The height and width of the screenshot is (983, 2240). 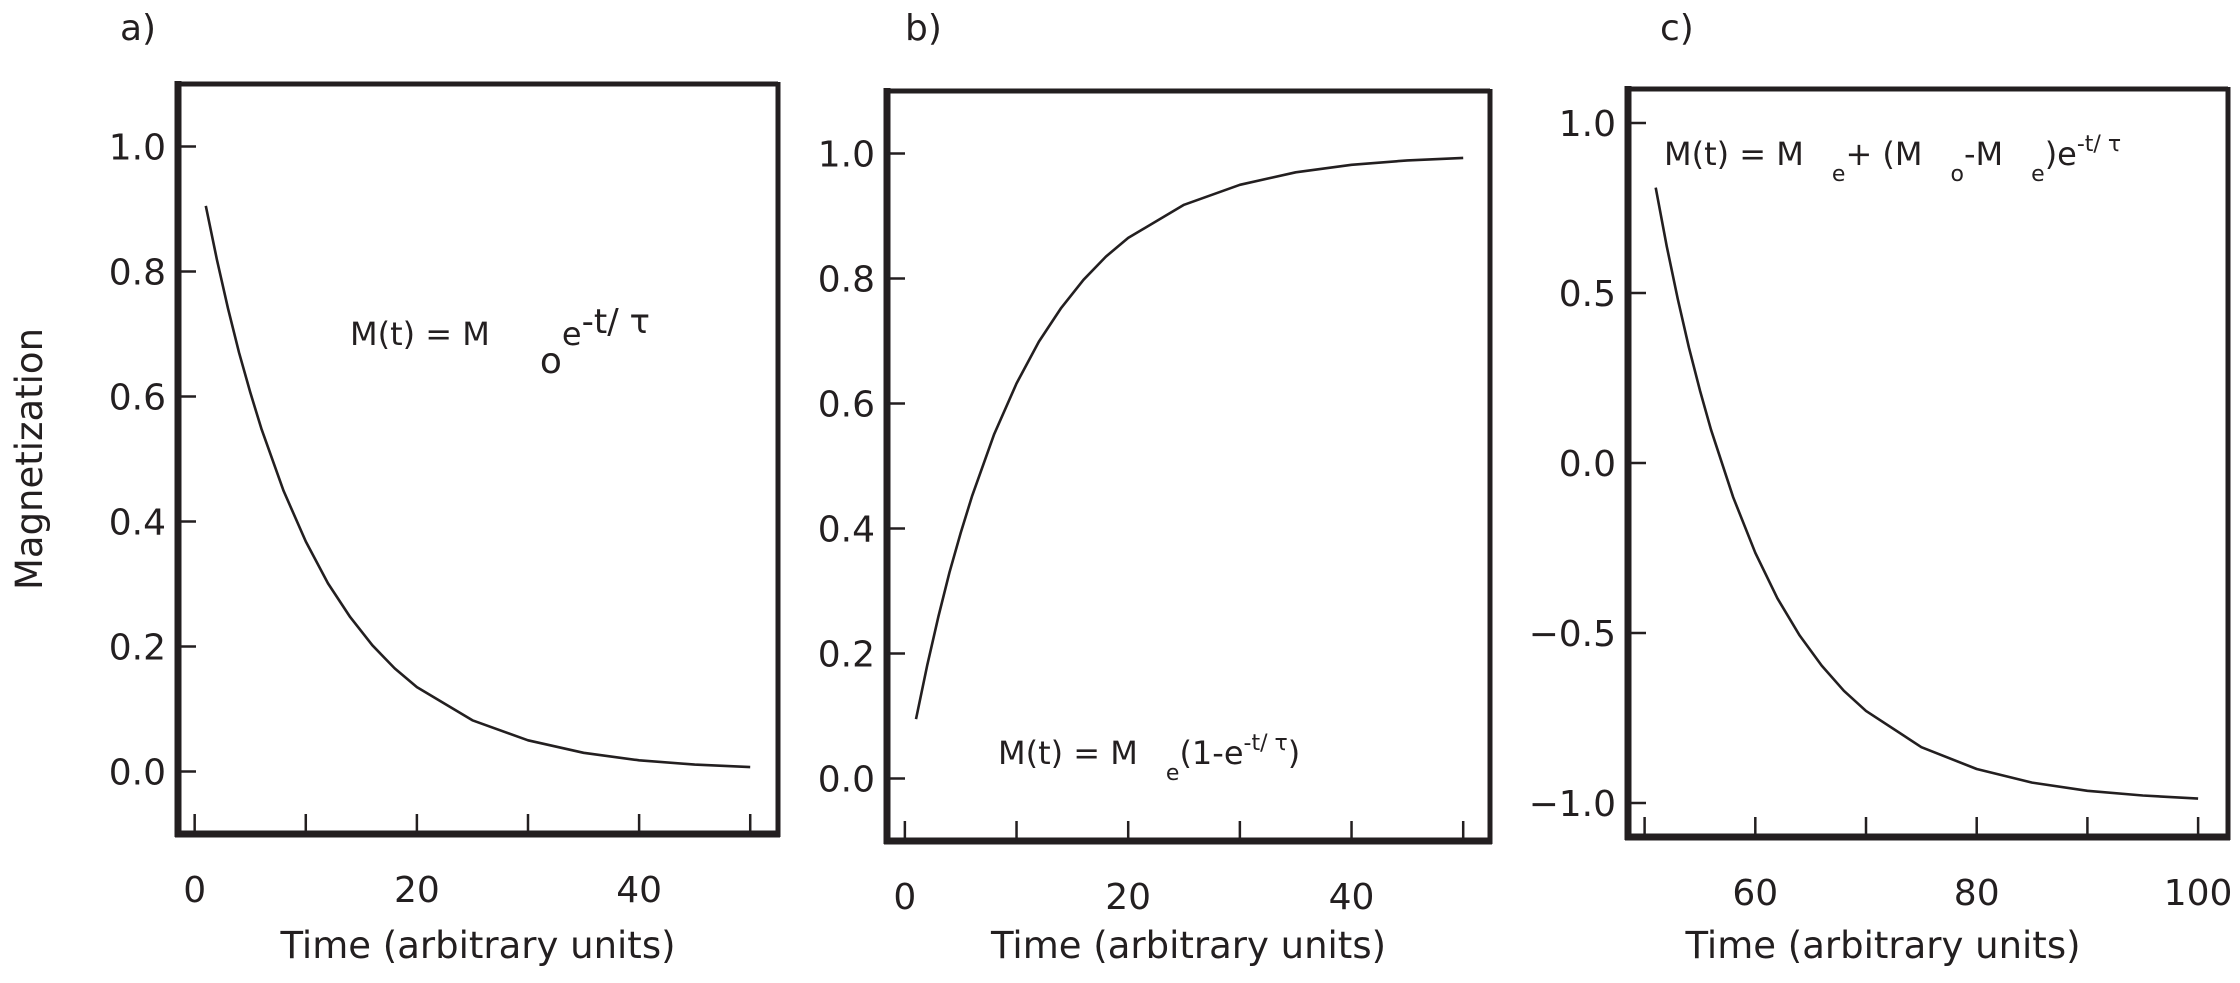 I want to click on panel-label: a), so click(x=138, y=28).